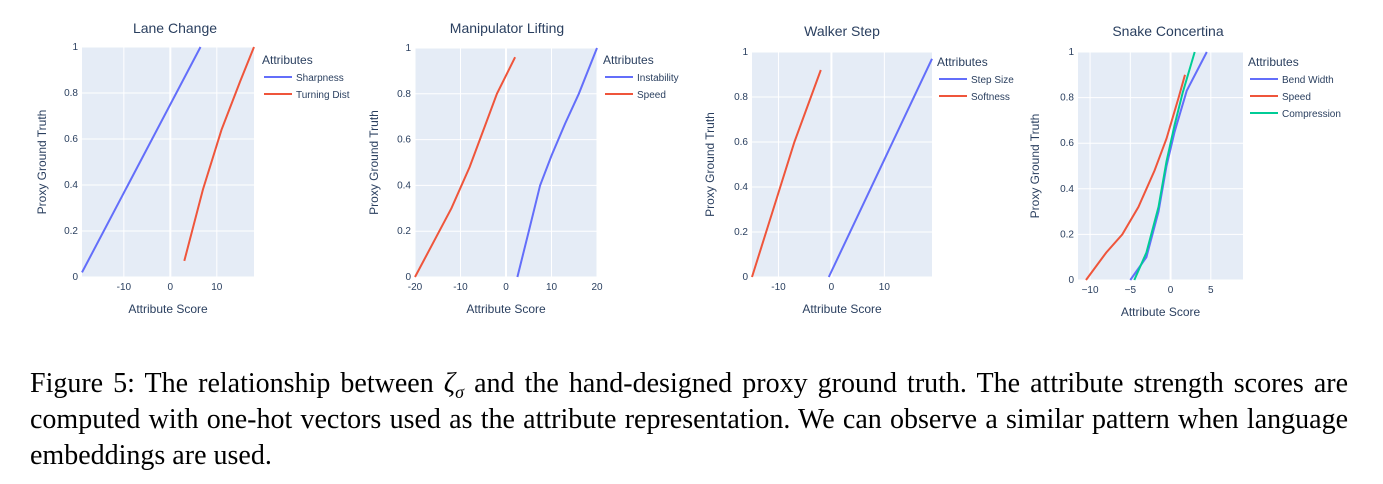 The height and width of the screenshot is (484, 1383). I want to click on chart3-legend-item: Softness, so click(990, 97).